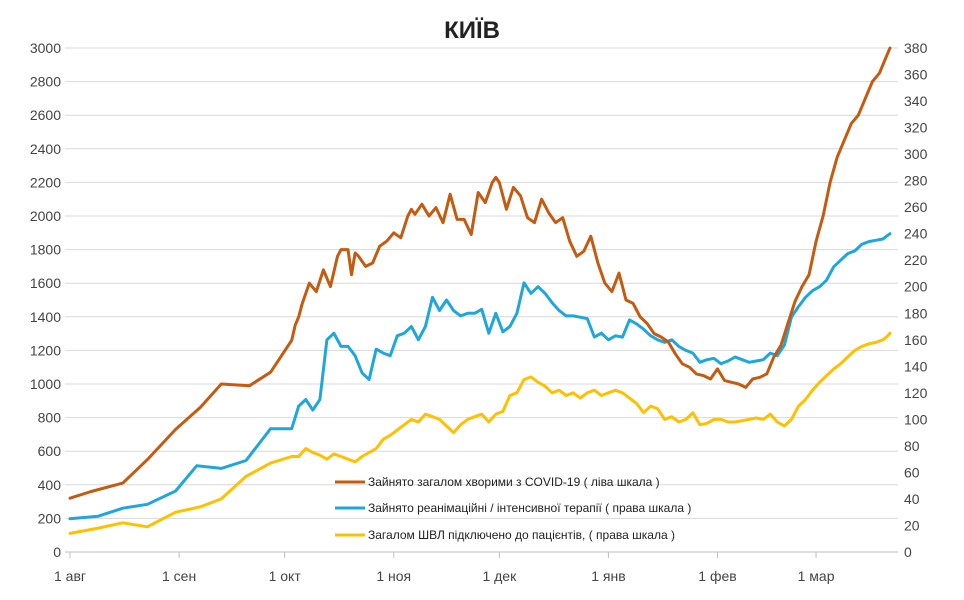 The height and width of the screenshot is (600, 964). What do you see at coordinates (393, 576) in the screenshot?
I see `x-tick-label: 1 ноя` at bounding box center [393, 576].